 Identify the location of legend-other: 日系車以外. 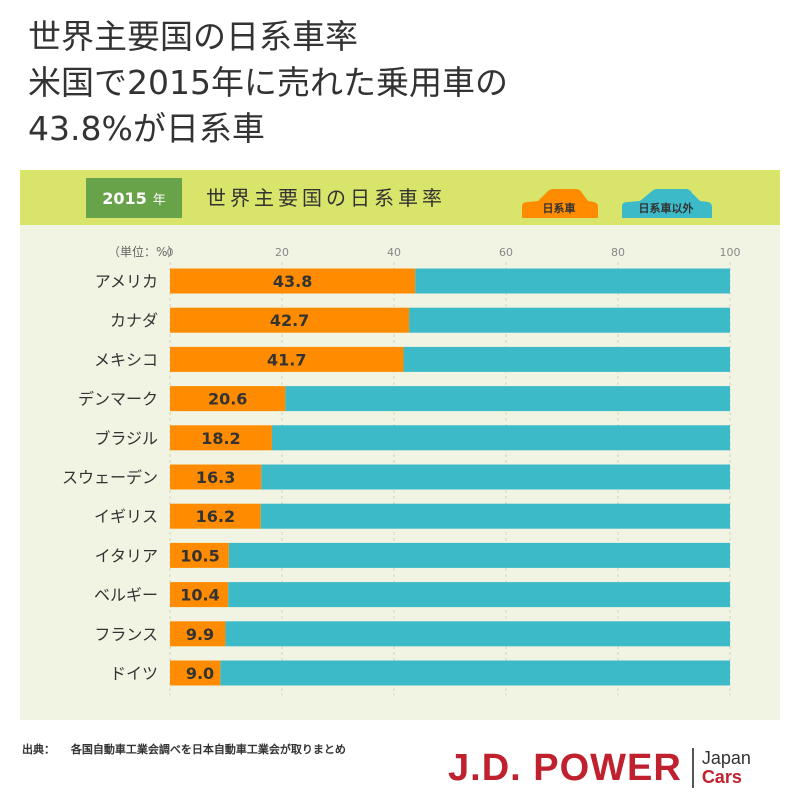
(666, 204).